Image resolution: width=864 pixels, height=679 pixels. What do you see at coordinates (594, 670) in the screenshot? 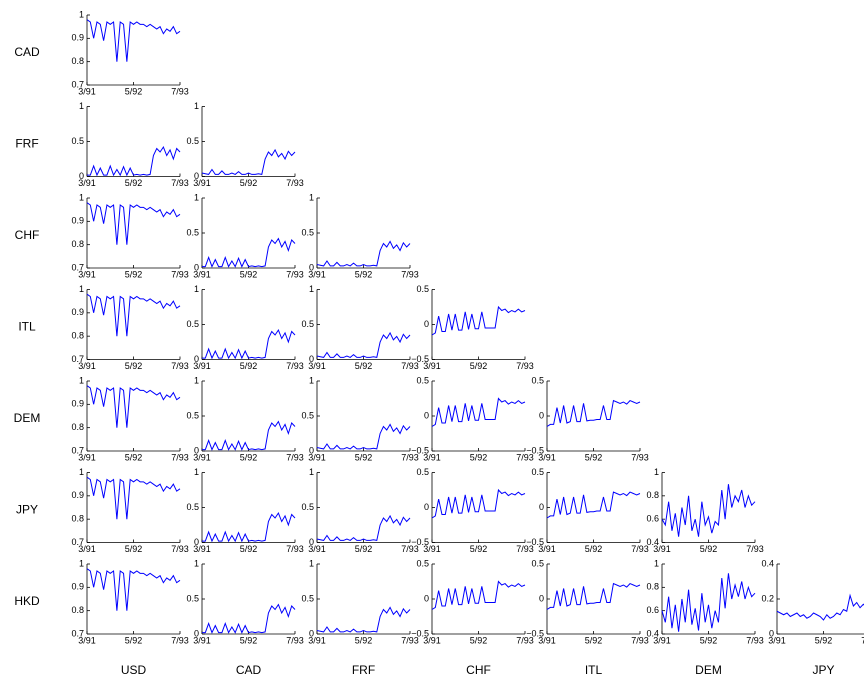
I see `column-label: ITL` at bounding box center [594, 670].